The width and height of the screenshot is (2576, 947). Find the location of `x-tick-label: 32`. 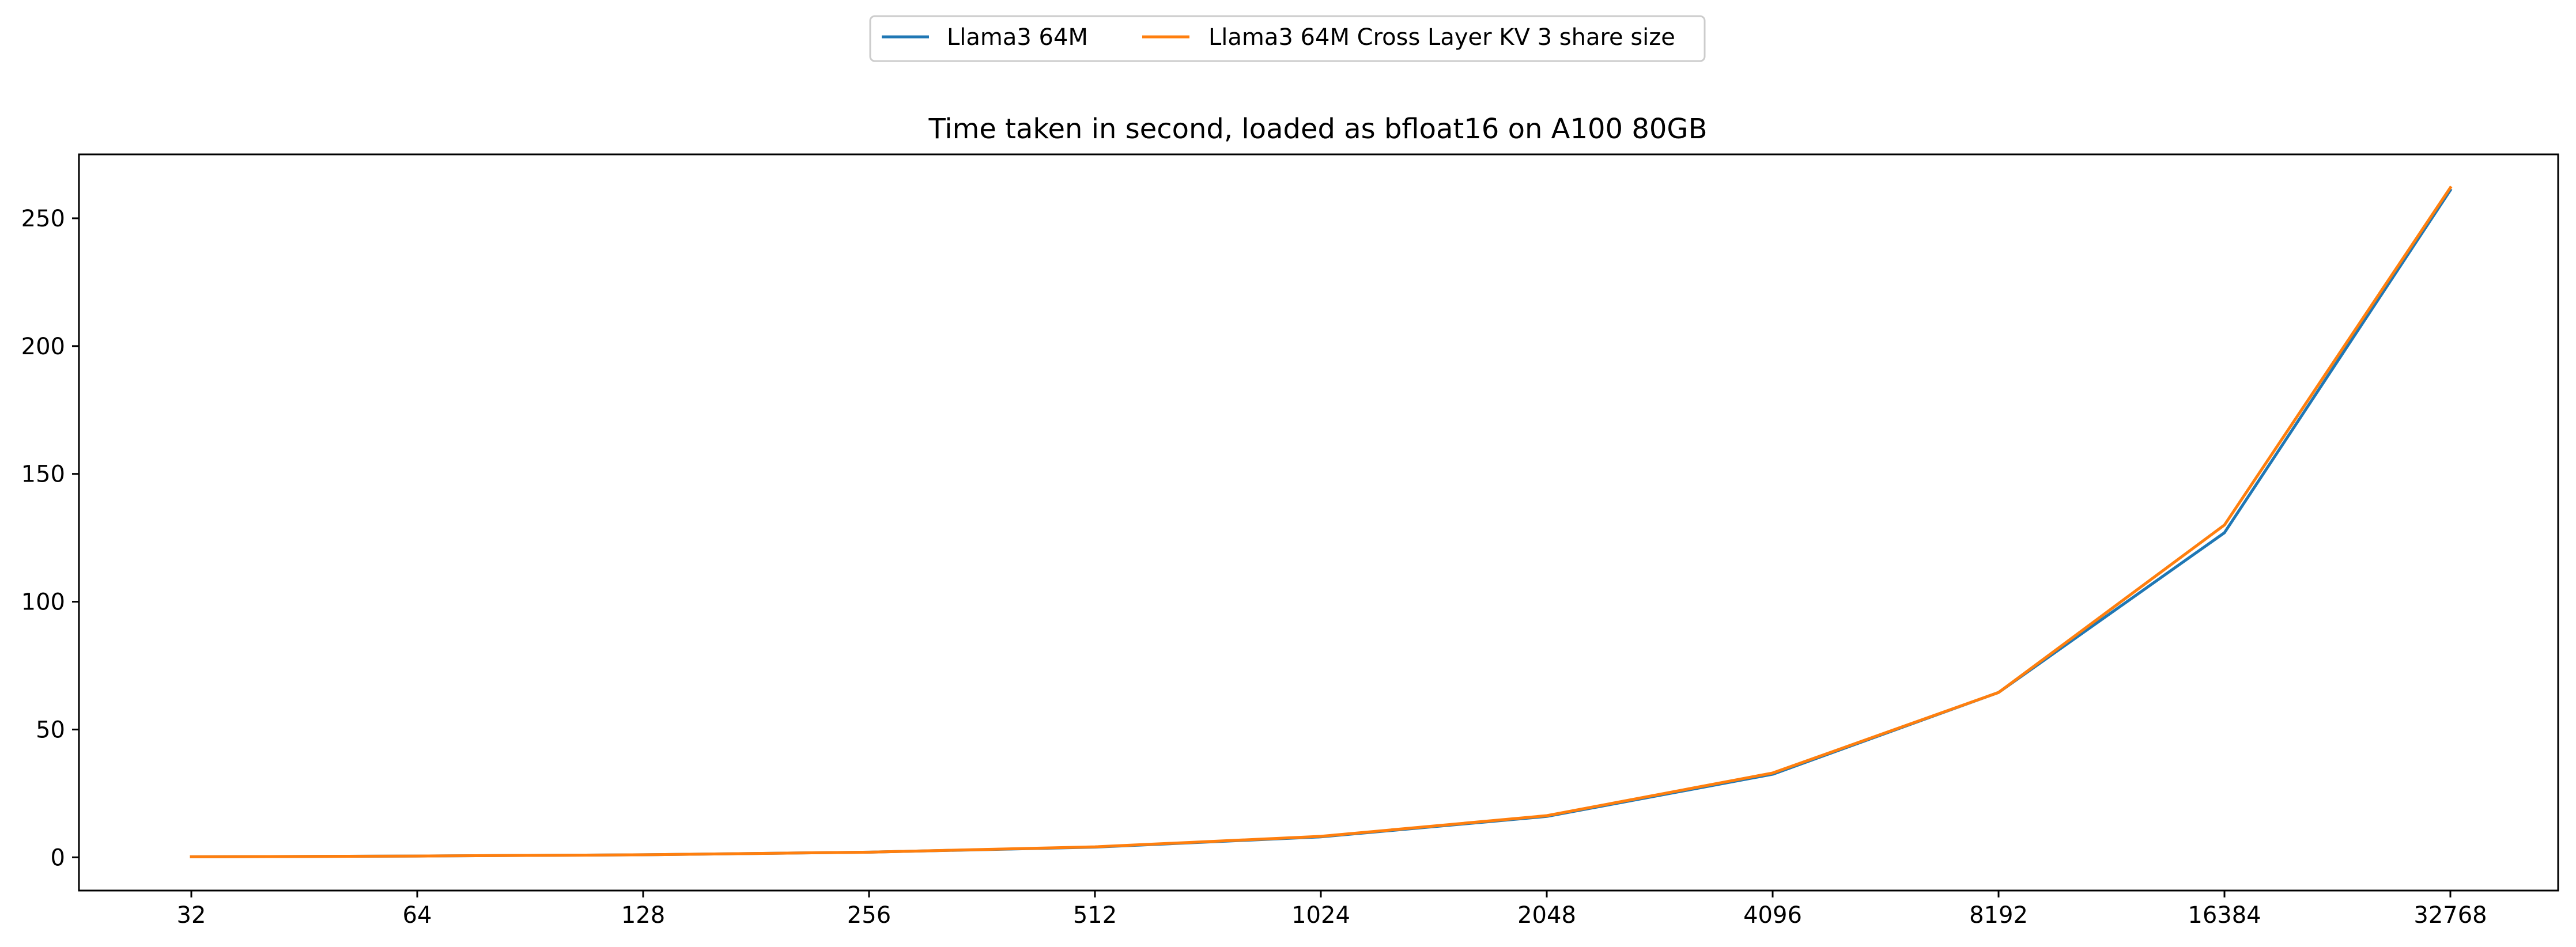

x-tick-label: 32 is located at coordinates (191, 915).